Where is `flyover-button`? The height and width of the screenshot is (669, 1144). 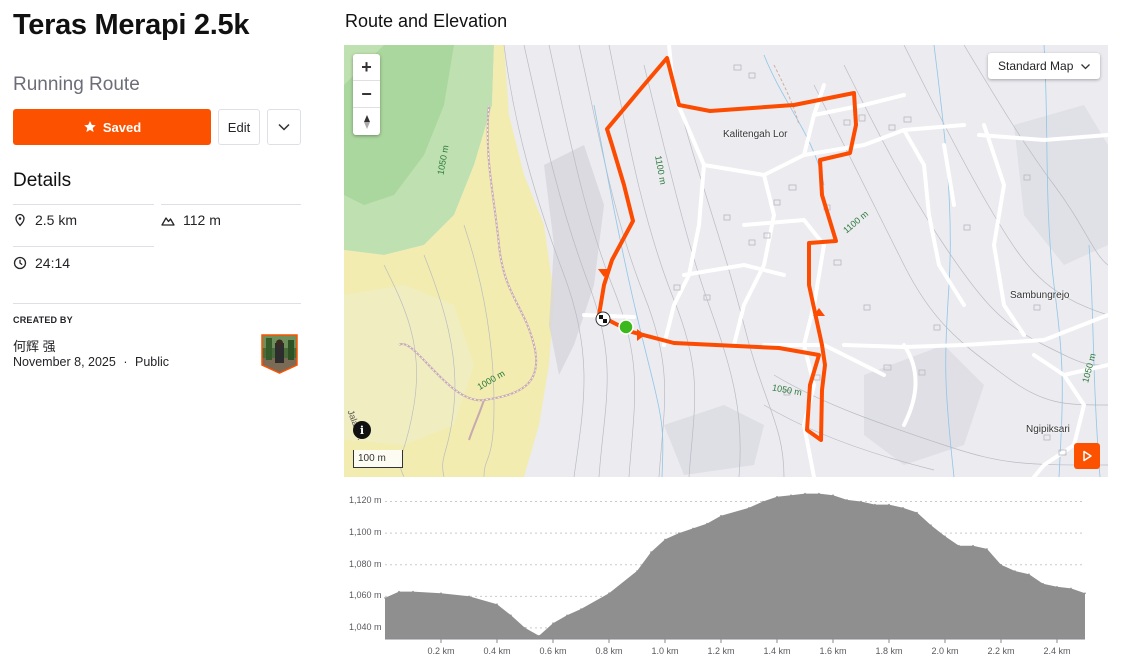
flyover-button is located at coordinates (1087, 456).